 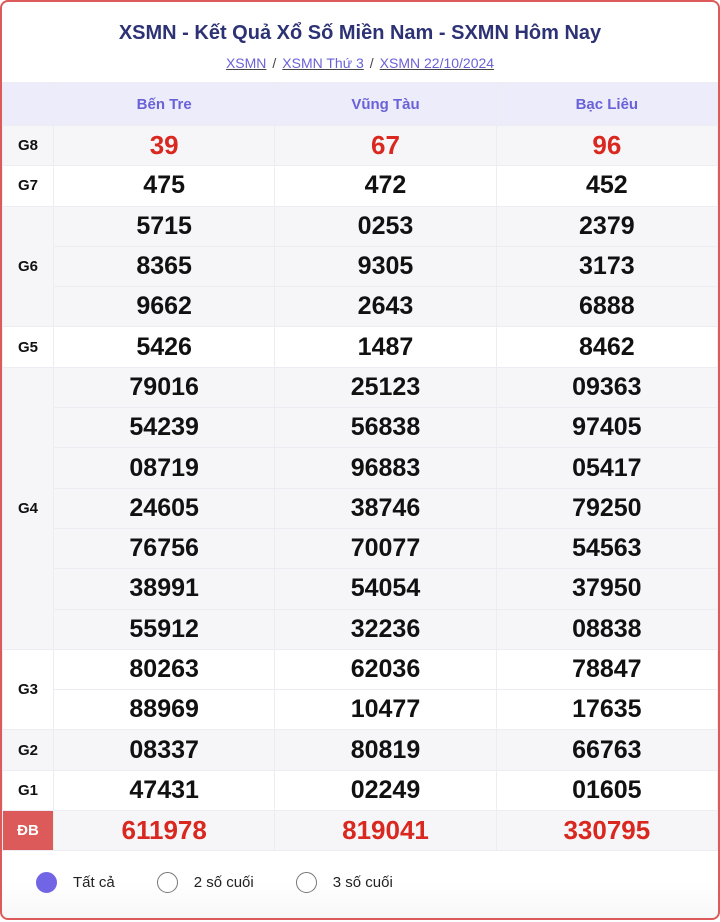 What do you see at coordinates (437, 63) in the screenshot?
I see `breadcrumb-date: XSMN 22/10/2024` at bounding box center [437, 63].